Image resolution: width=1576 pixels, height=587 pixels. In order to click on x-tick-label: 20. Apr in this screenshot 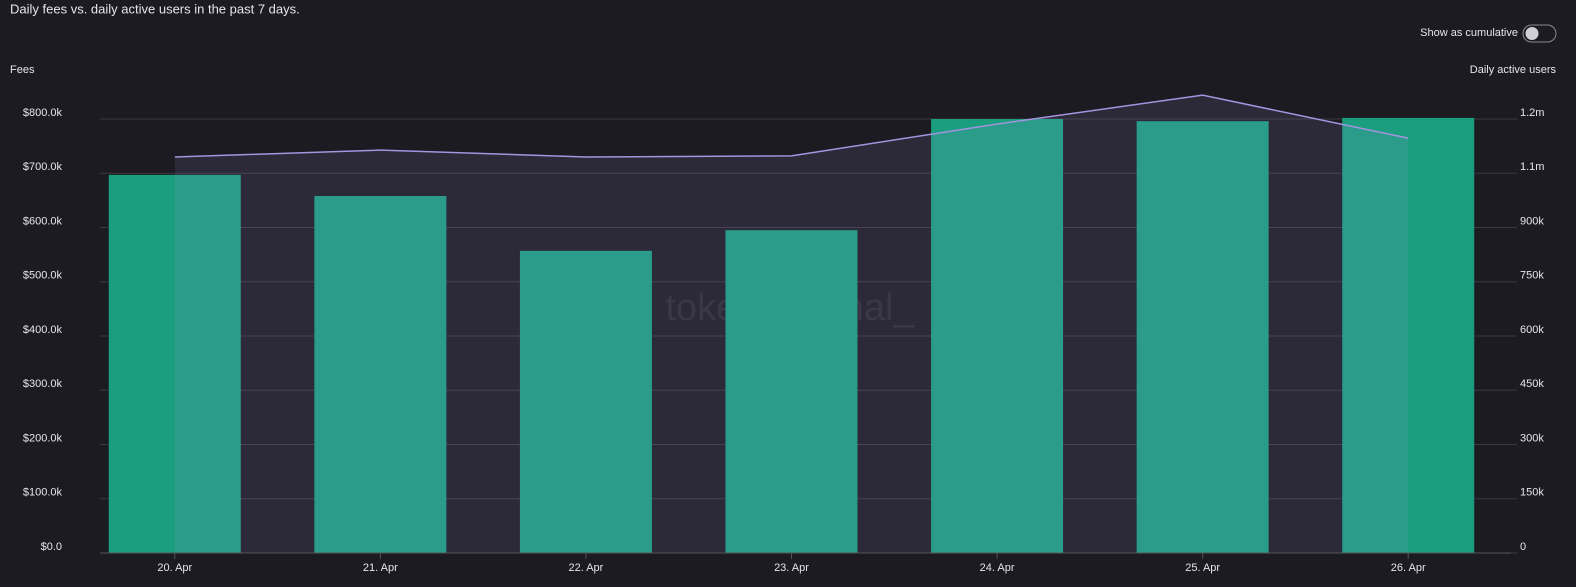, I will do `click(174, 568)`.